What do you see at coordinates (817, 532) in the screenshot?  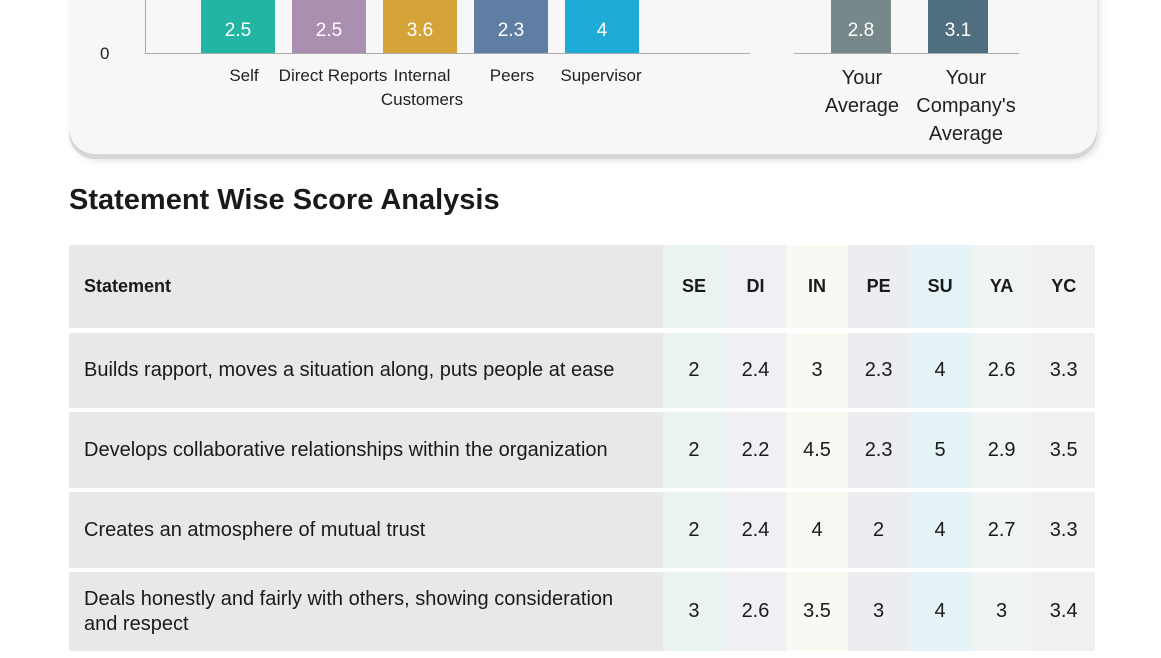 I see `score-cell-in: 4` at bounding box center [817, 532].